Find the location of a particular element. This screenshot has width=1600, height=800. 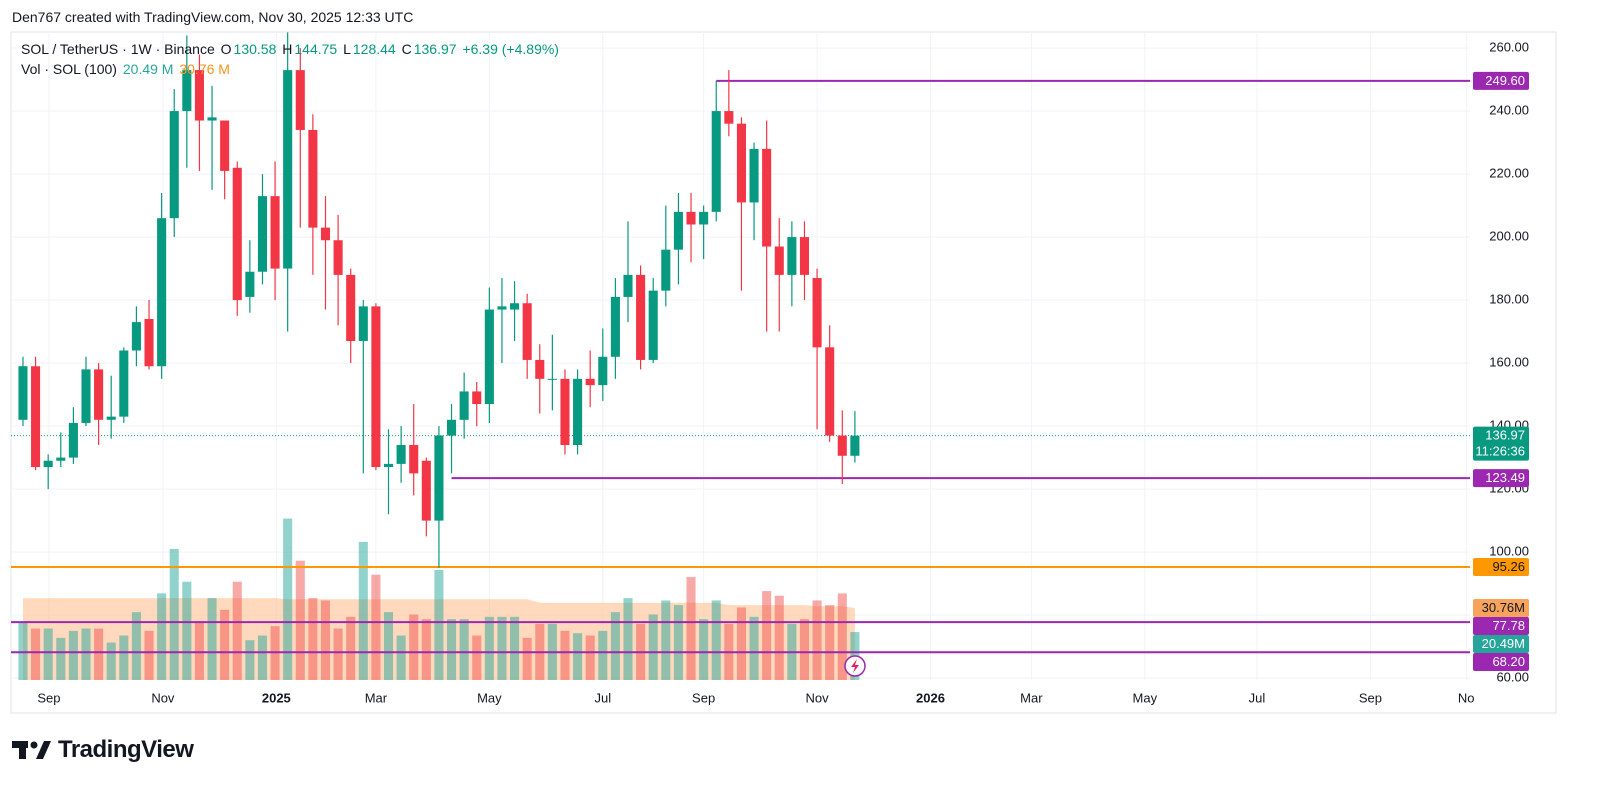

volume-legend: Vol · SOL (100) 20.49 M 30.76 M is located at coordinates (126, 69).